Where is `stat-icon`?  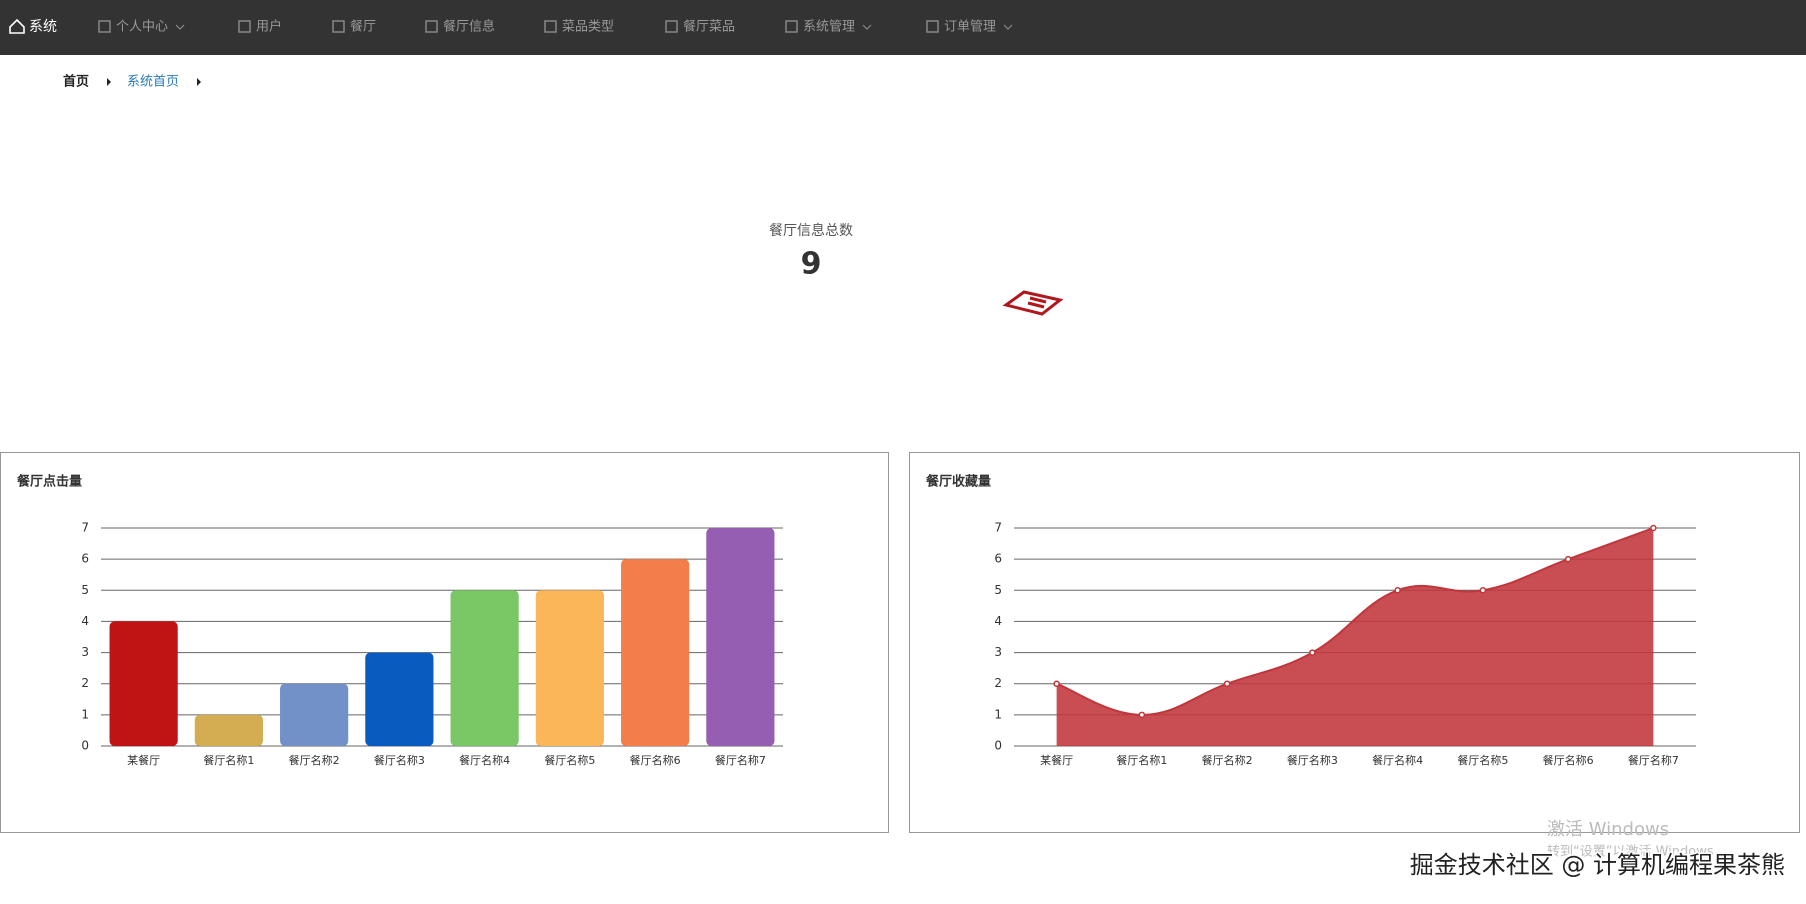
stat-icon is located at coordinates (1033, 303).